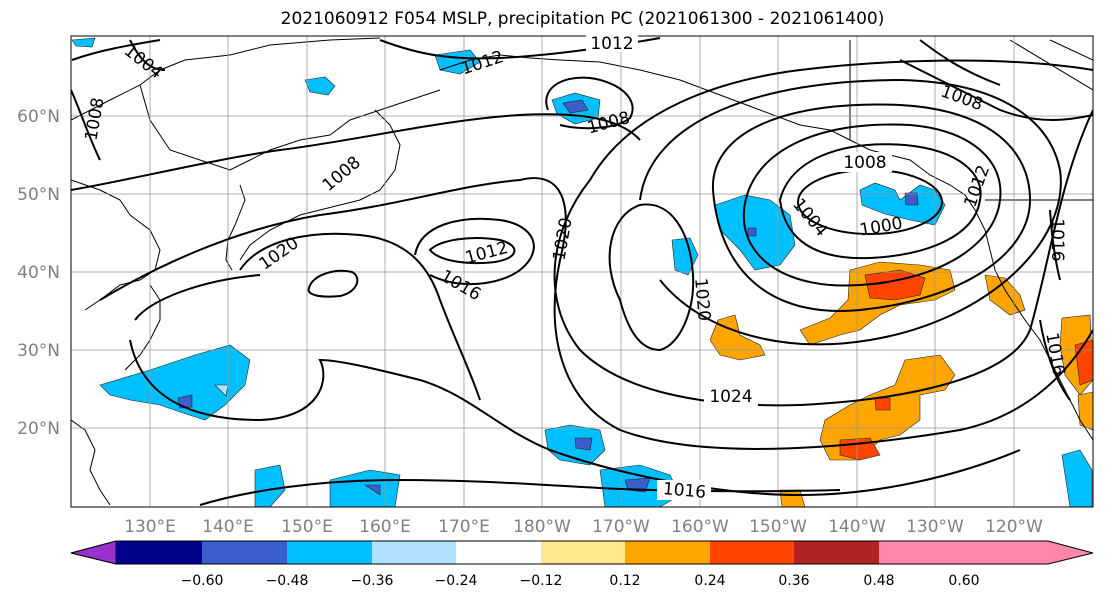 The image size is (1105, 601). Describe the element at coordinates (864, 163) in the screenshot. I see `isobar-label: 1008` at that location.